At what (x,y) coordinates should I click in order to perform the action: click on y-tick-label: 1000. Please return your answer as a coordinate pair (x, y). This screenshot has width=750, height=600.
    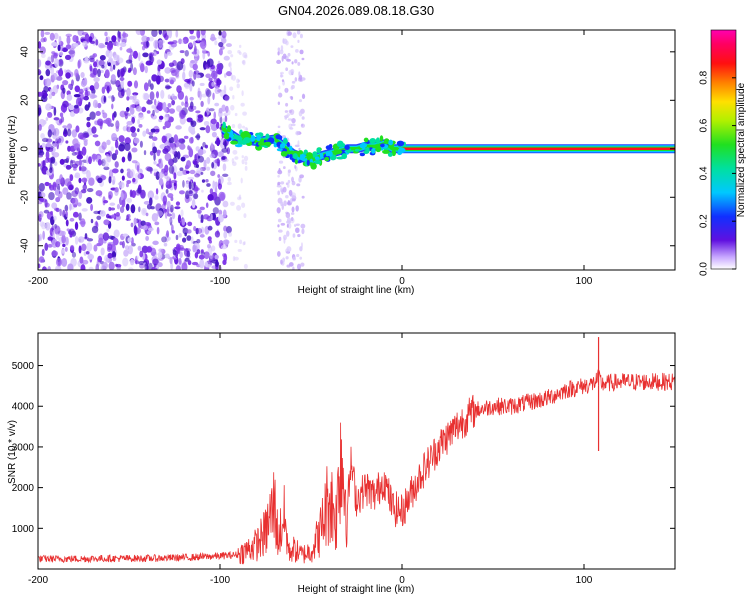
    Looking at the image, I should click on (23, 529).